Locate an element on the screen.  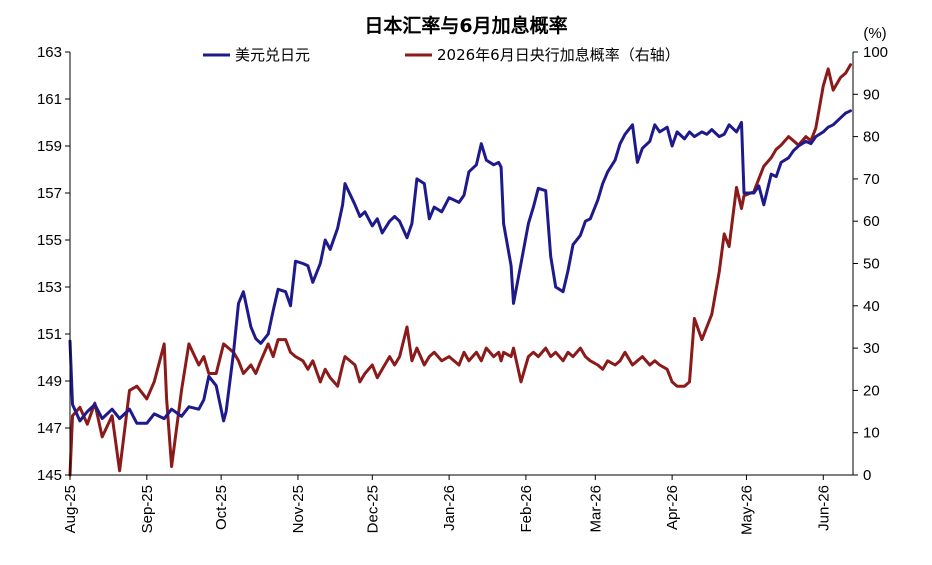
left-tick-label: 147 is located at coordinates (49, 428).